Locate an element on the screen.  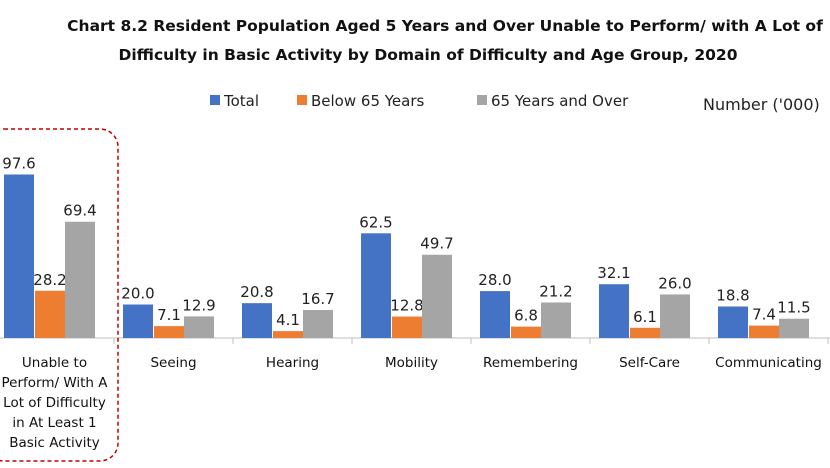
data-label: 11.5 is located at coordinates (793, 308).